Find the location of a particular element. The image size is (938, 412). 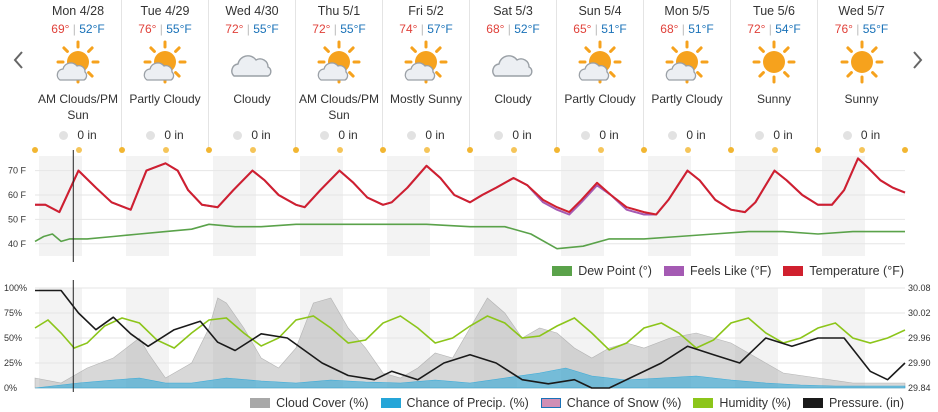

legend-item-temp: Temperature (°F) is located at coordinates (843, 271).